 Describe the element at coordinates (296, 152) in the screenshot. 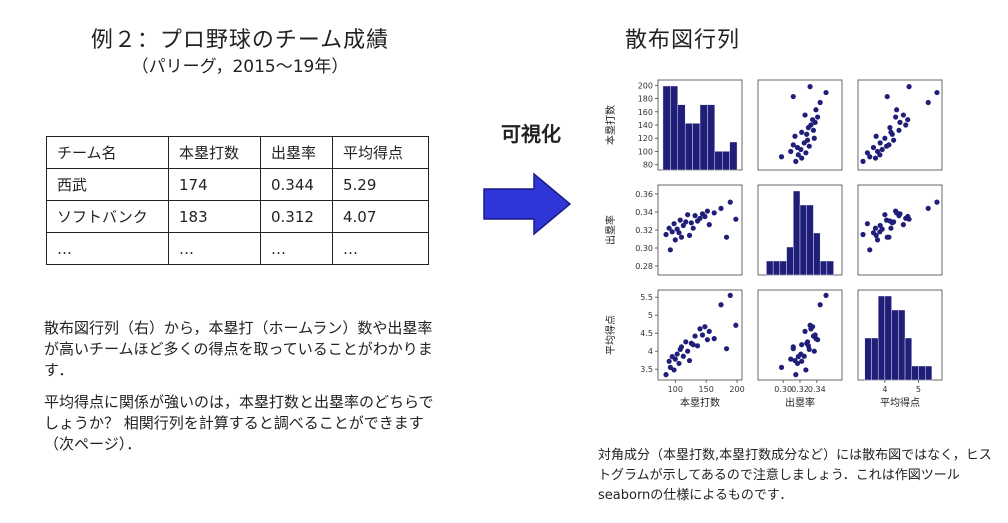

I see `header-on-base: 出塁率` at that location.